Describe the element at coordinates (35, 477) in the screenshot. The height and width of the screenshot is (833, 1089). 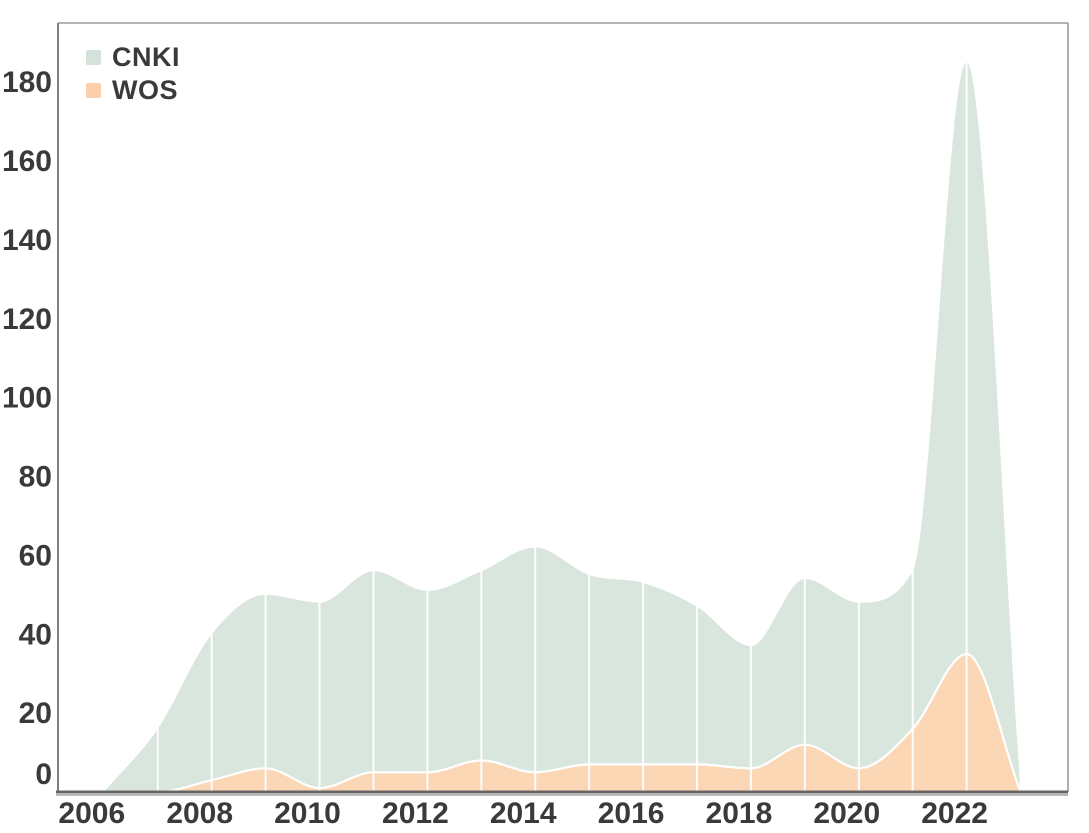
I see `y-tick-label-80: 80` at that location.